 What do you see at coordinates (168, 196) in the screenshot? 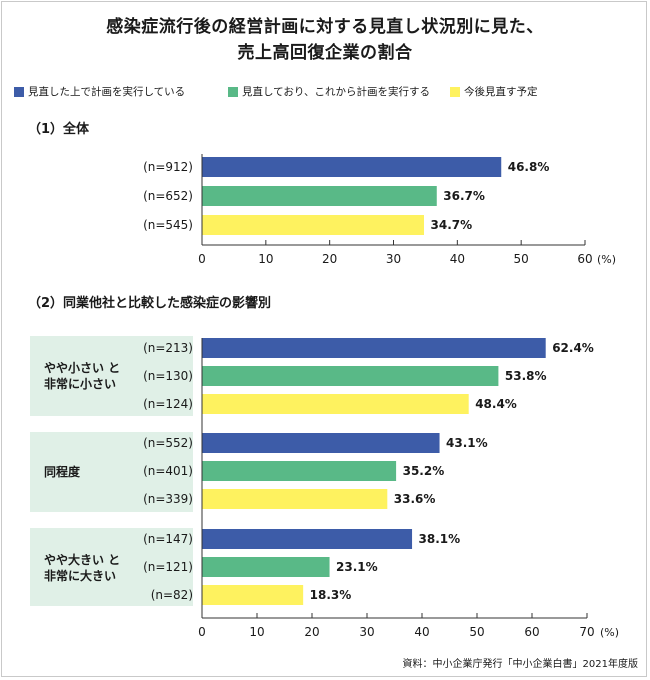
I see `category-label-1-2: (n=652)` at bounding box center [168, 196].